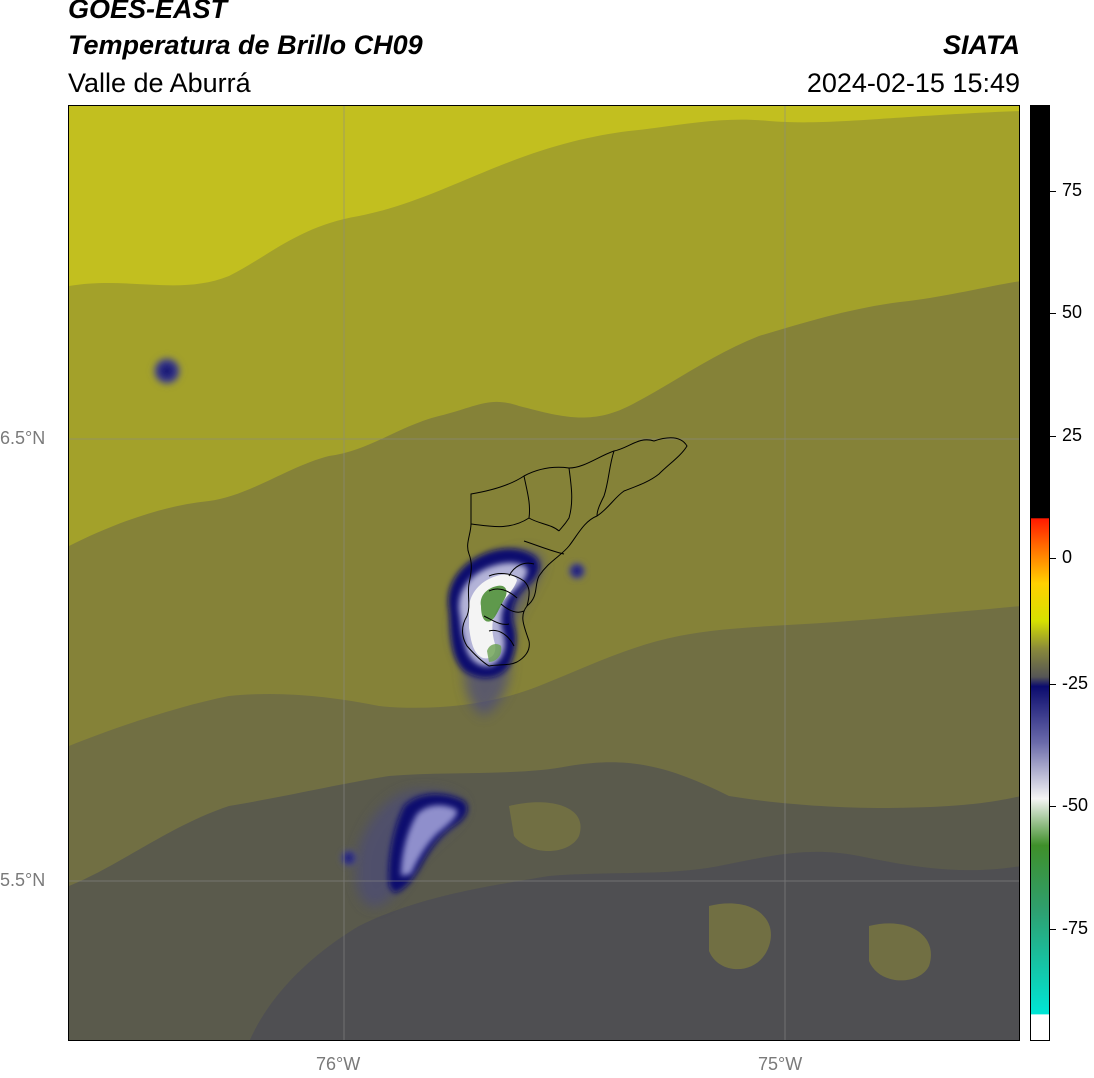 This screenshot has width=1094, height=1078. What do you see at coordinates (634, 945) in the screenshot?
I see `field-grey-darker` at bounding box center [634, 945].